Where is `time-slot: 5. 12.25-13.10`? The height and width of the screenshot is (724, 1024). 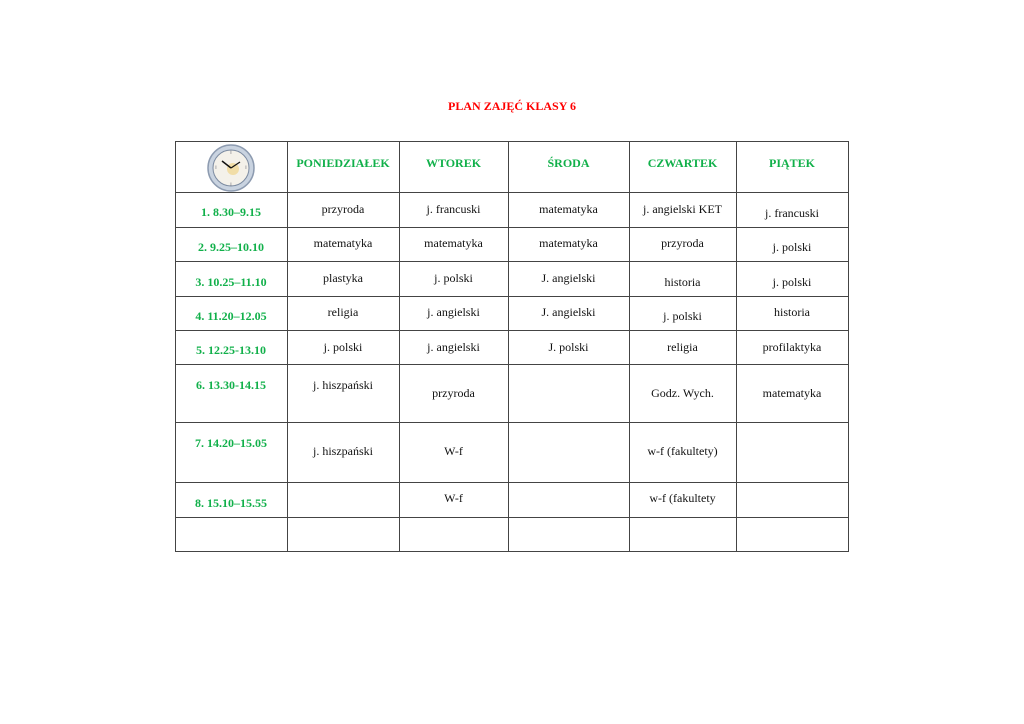
time-slot: 5. 12.25-13.10 is located at coordinates (231, 350).